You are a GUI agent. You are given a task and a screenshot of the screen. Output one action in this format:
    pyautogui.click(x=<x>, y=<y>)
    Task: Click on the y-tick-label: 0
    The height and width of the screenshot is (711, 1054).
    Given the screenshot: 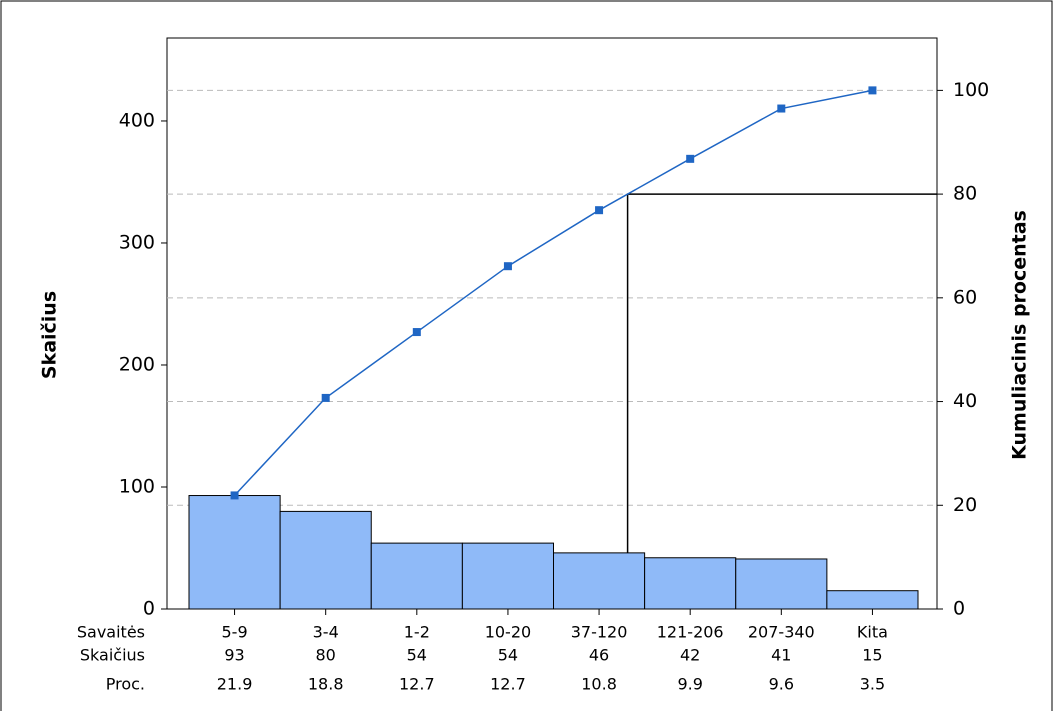 What is the action you would take?
    pyautogui.click(x=149, y=609)
    